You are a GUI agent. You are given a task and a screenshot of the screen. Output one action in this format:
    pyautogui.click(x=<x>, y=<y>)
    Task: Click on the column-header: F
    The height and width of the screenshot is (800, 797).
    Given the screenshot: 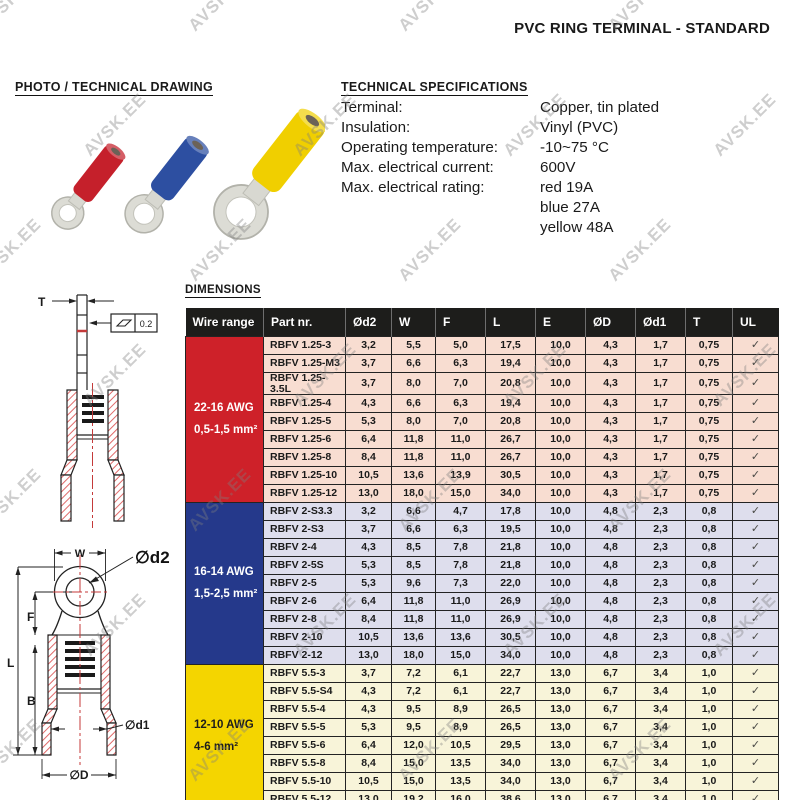 What is the action you would take?
    pyautogui.click(x=460, y=322)
    